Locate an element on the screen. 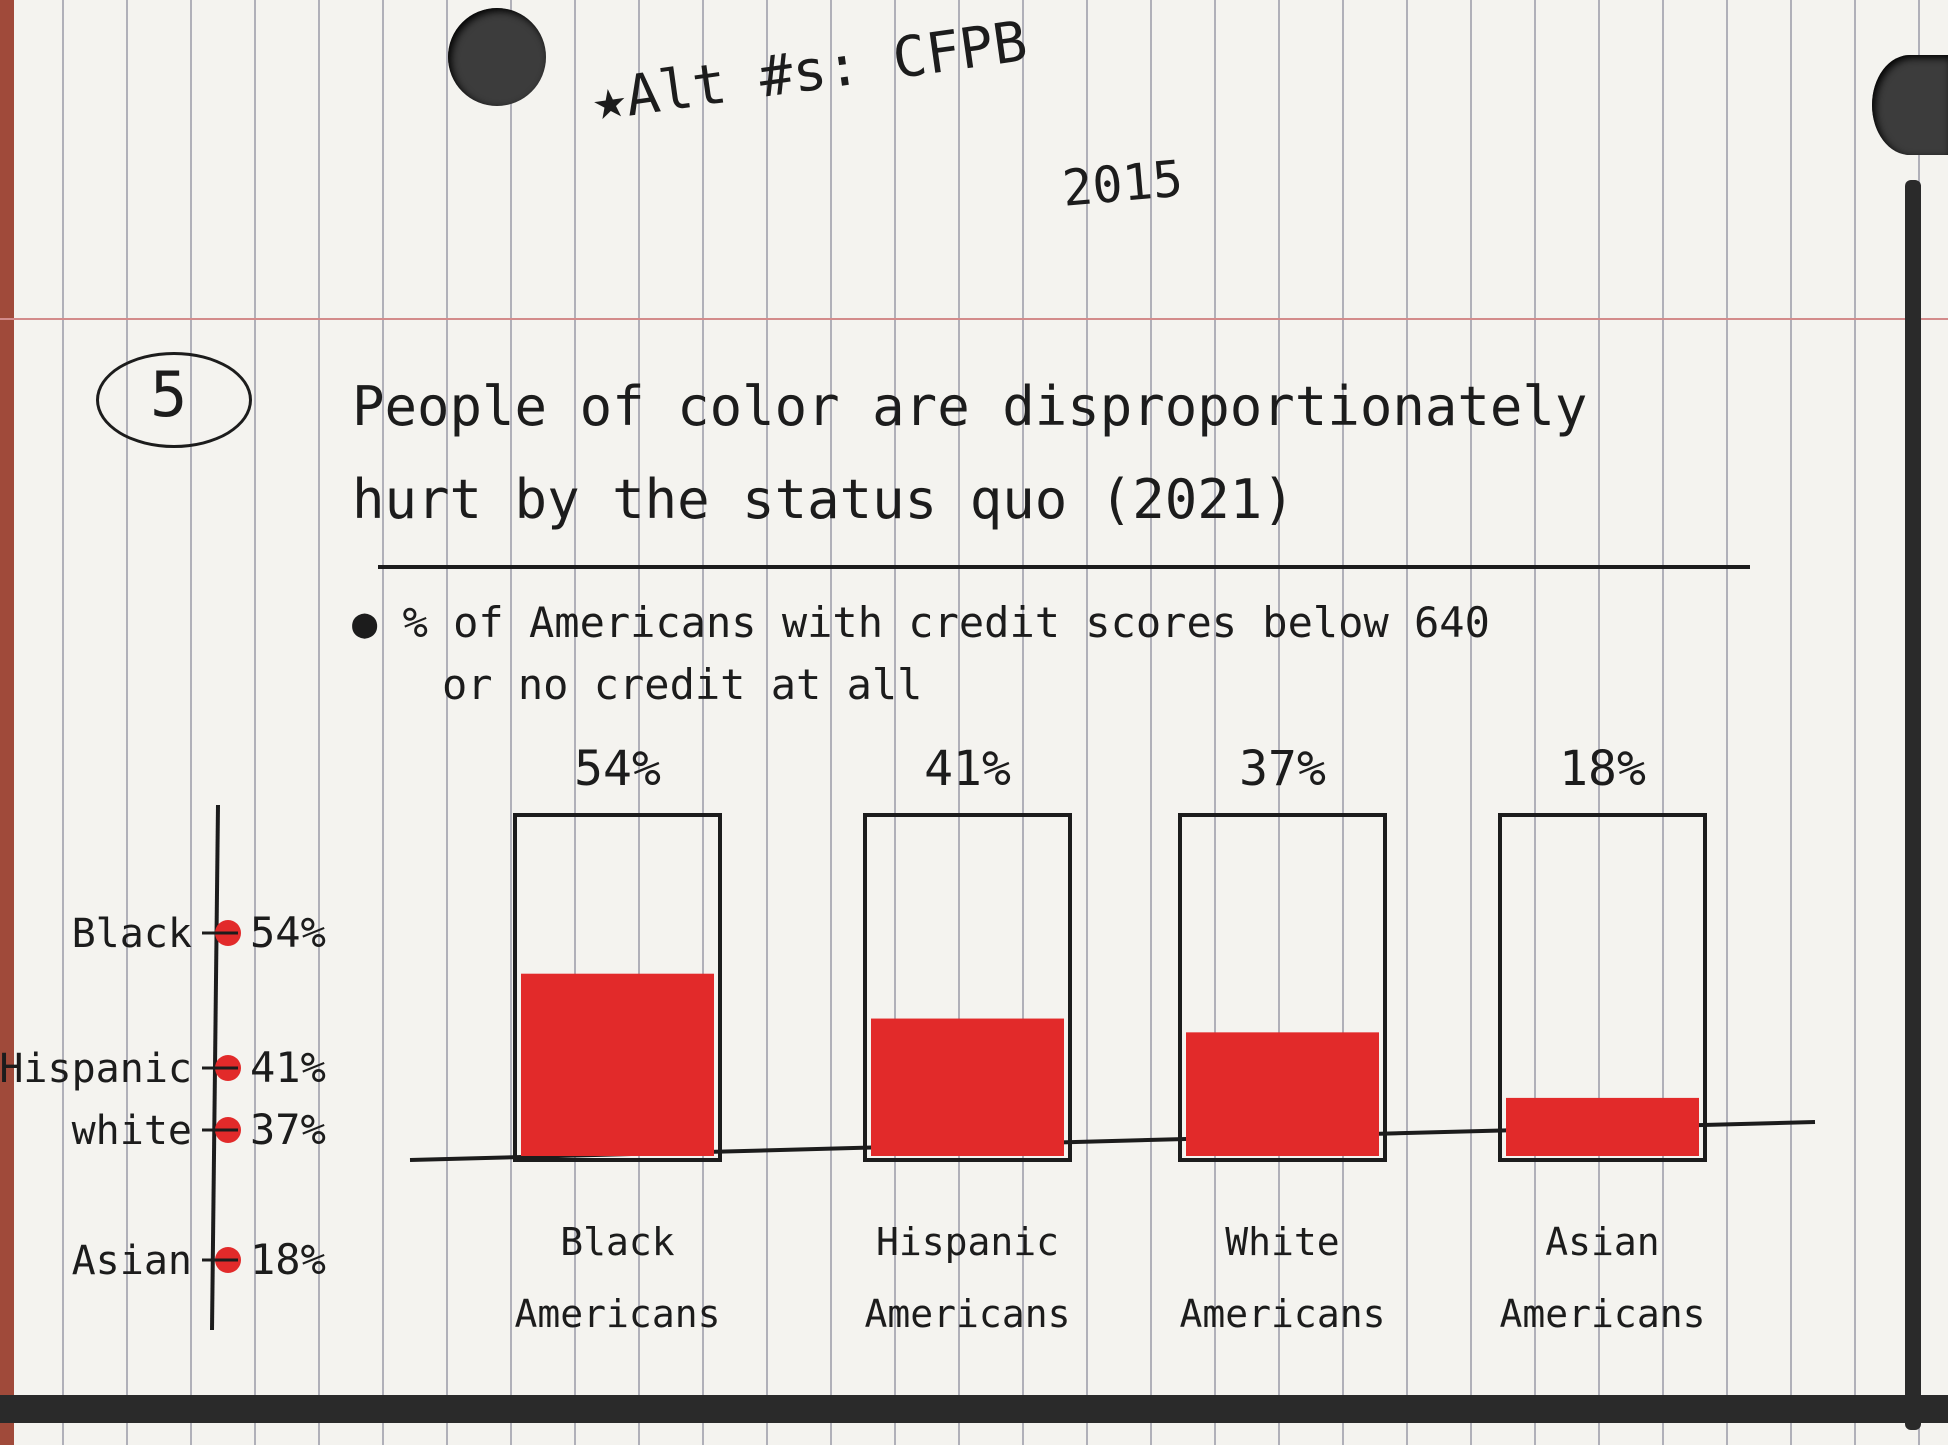 Image resolution: width=1948 pixels, height=1445 pixels. bar-value-label: 37% is located at coordinates (1282, 769).